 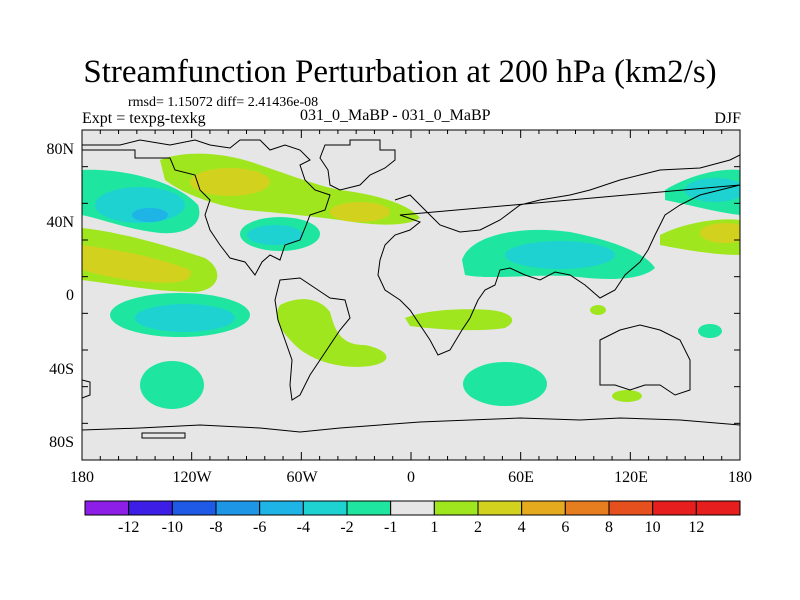 I want to click on colorbar-label: -10, so click(x=172, y=527).